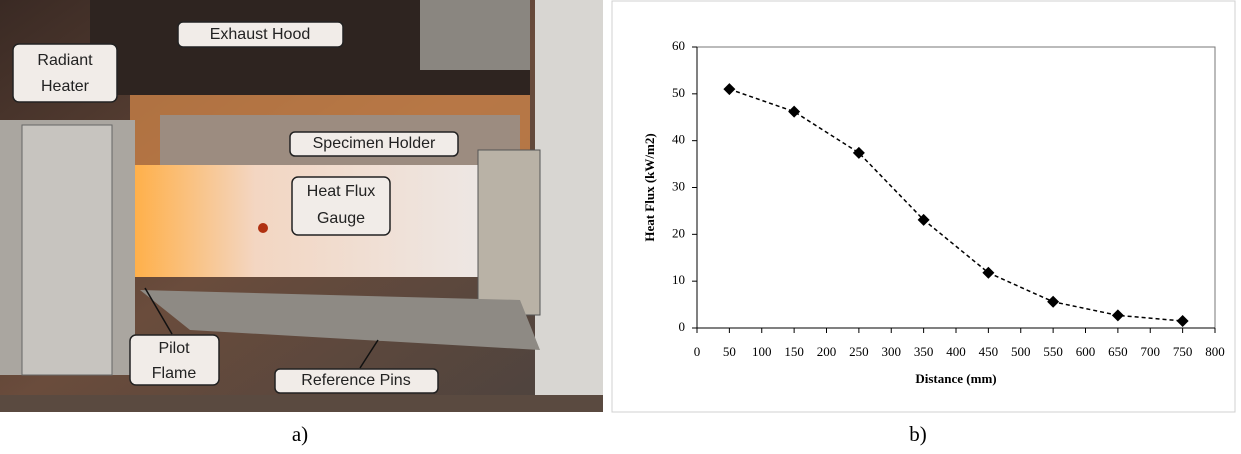 This screenshot has height=454, width=1241. Describe the element at coordinates (569, 206) in the screenshot. I see `frame-right` at that location.